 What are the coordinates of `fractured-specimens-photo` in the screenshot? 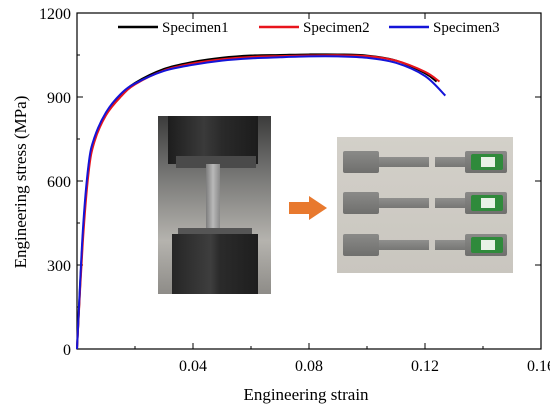 It's located at (425, 205).